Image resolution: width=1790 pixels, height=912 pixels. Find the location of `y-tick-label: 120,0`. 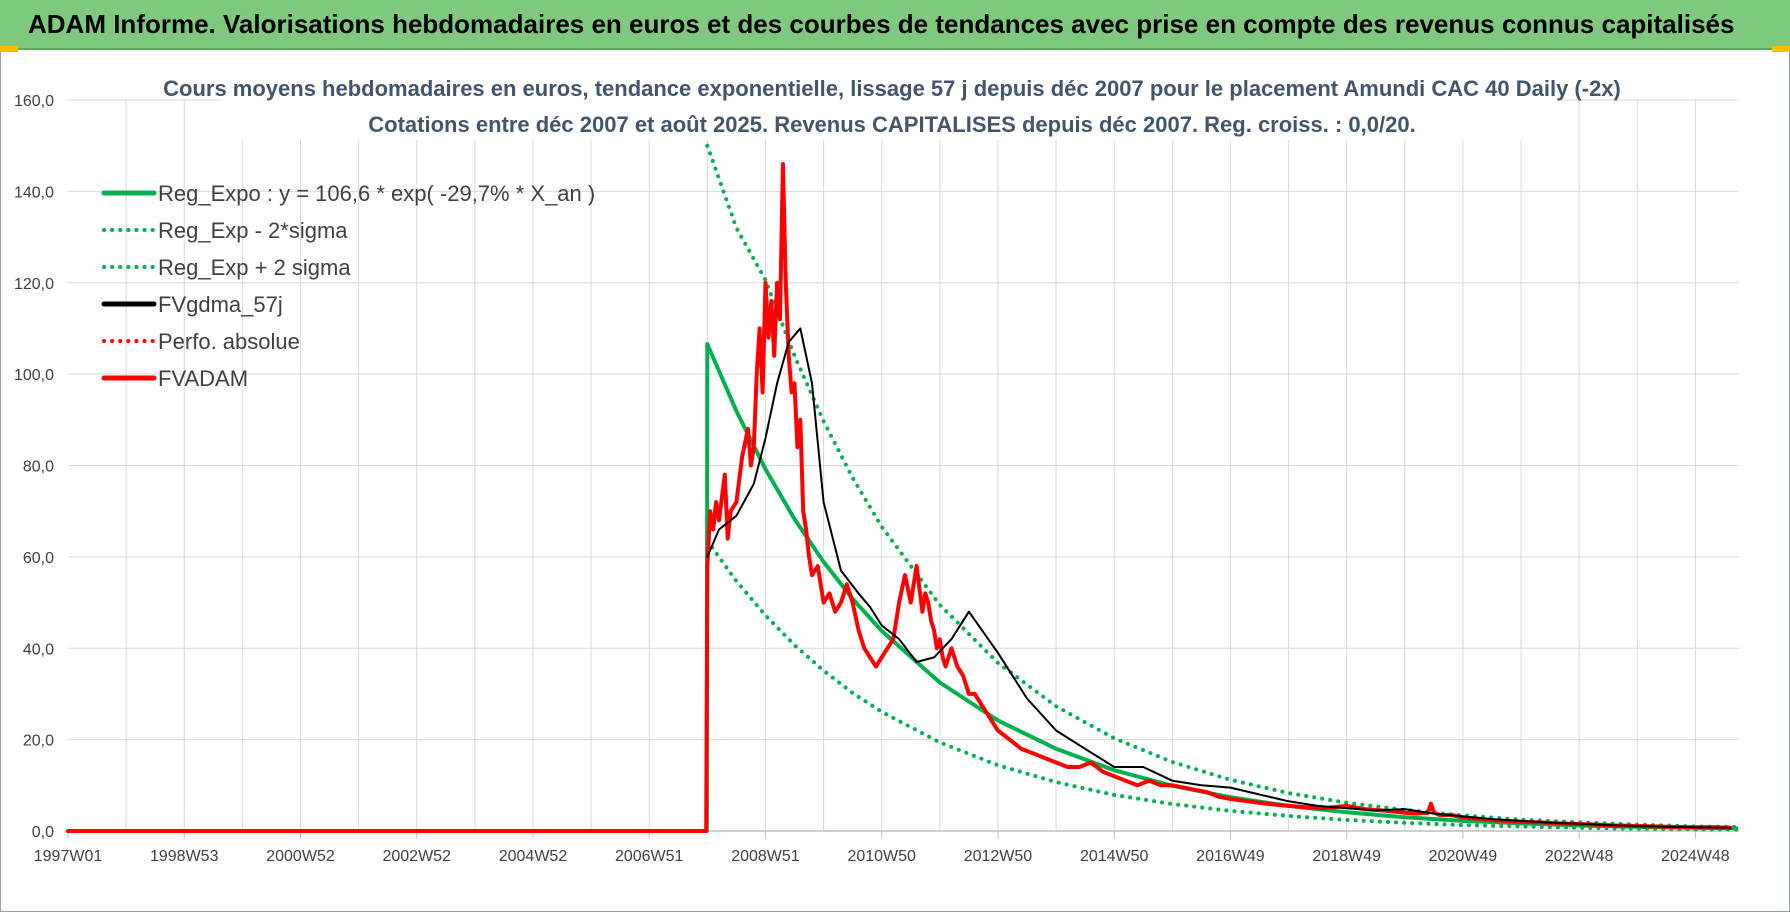

y-tick-label: 120,0 is located at coordinates (34, 284).